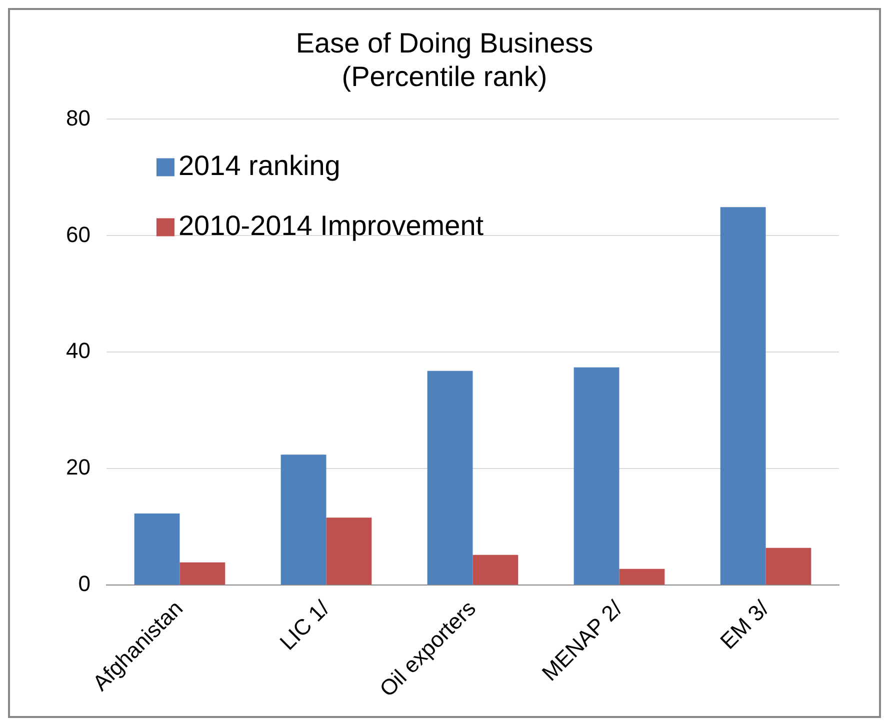  What do you see at coordinates (304, 625) in the screenshot?
I see `x-tick-label: LIC 1/` at bounding box center [304, 625].